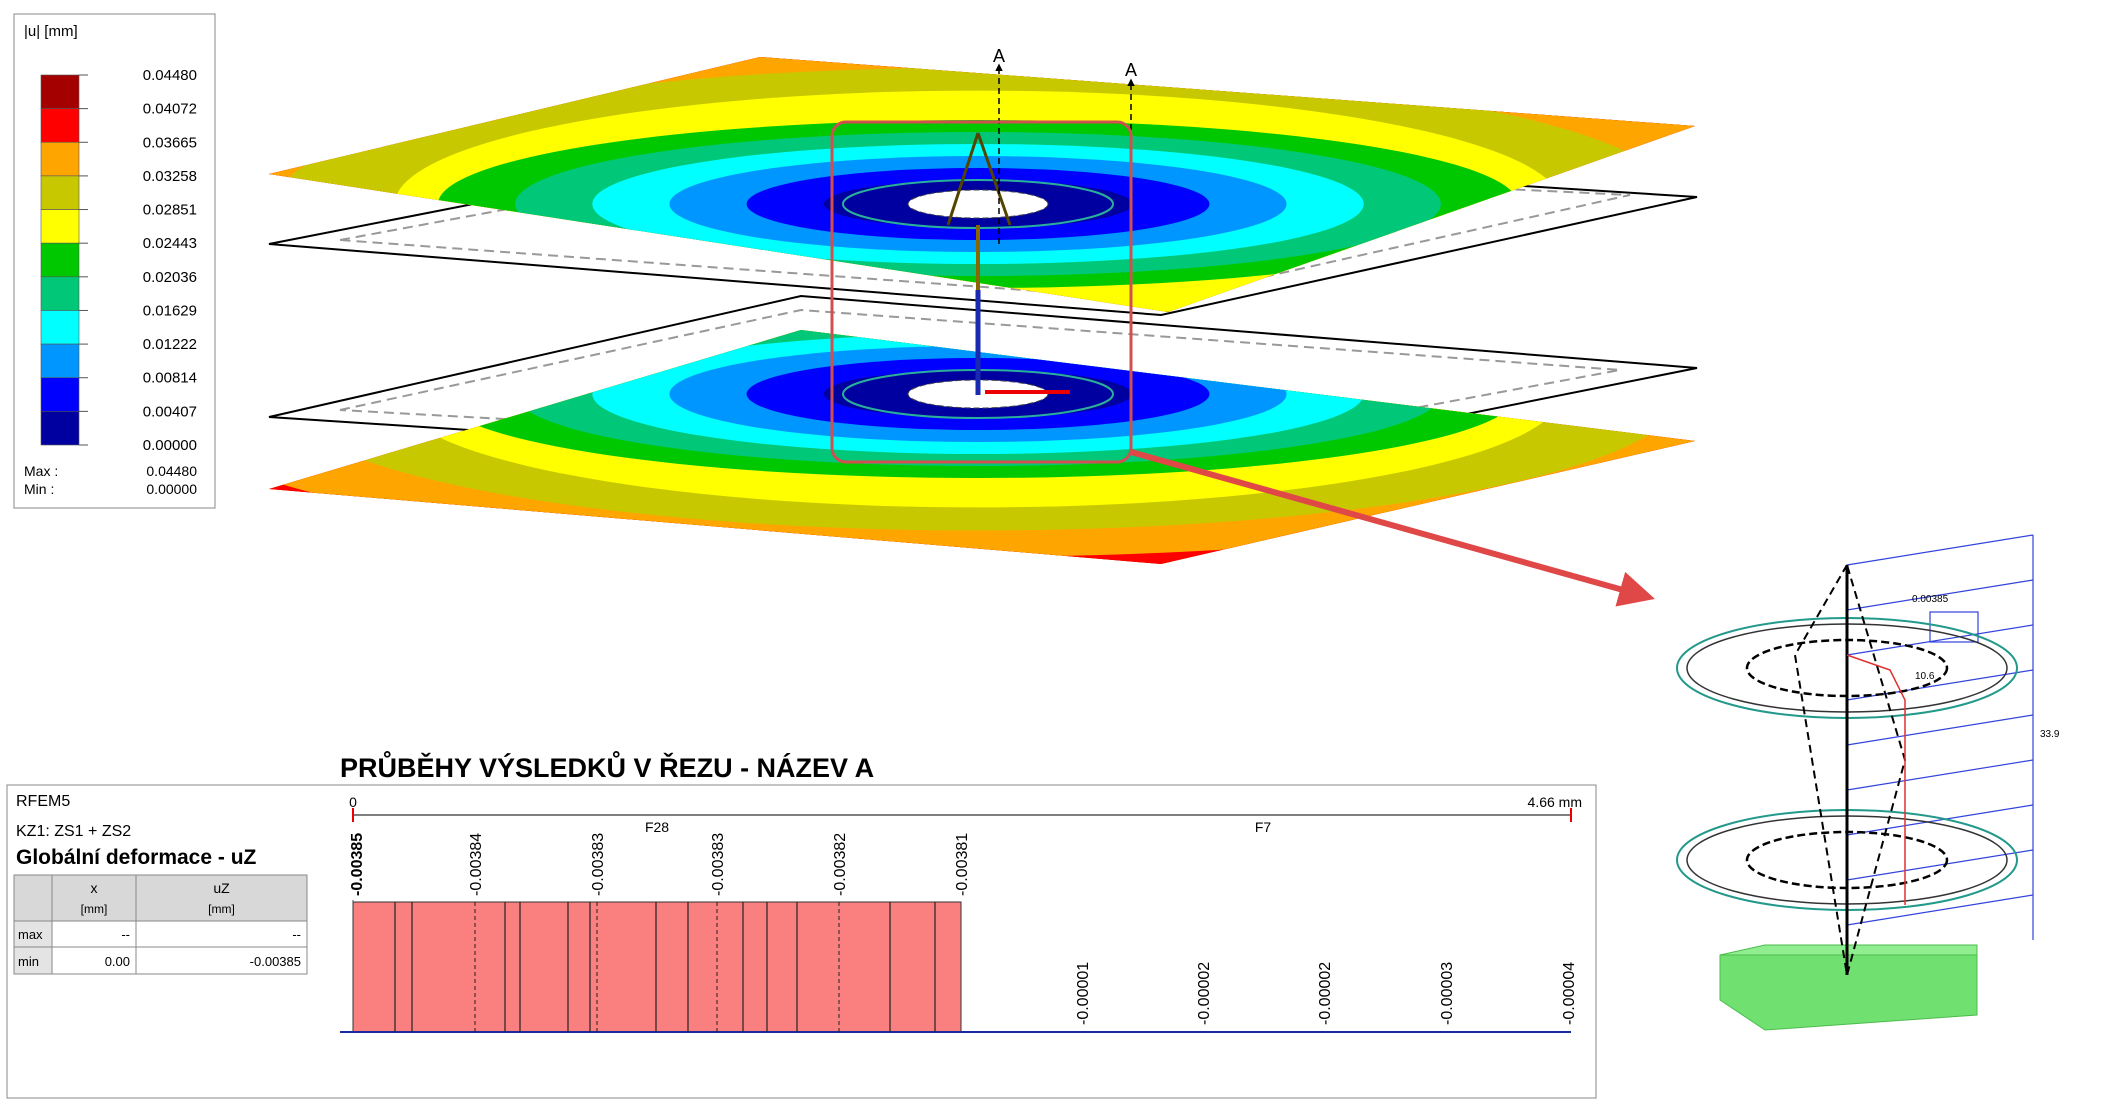  What do you see at coordinates (170, 344) in the screenshot?
I see `legend-label: 0.01222` at bounding box center [170, 344].